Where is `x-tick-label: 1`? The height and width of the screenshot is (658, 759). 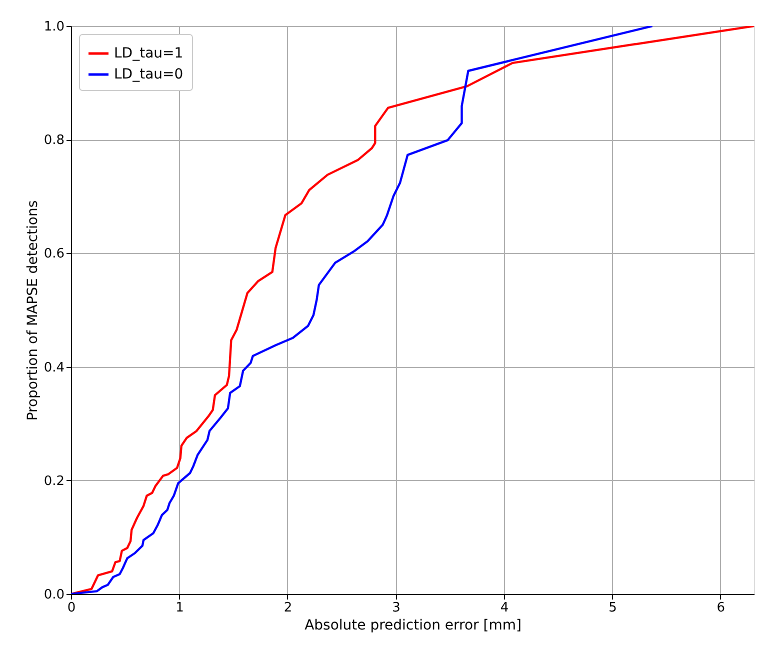 x-tick-label: 1 is located at coordinates (180, 608).